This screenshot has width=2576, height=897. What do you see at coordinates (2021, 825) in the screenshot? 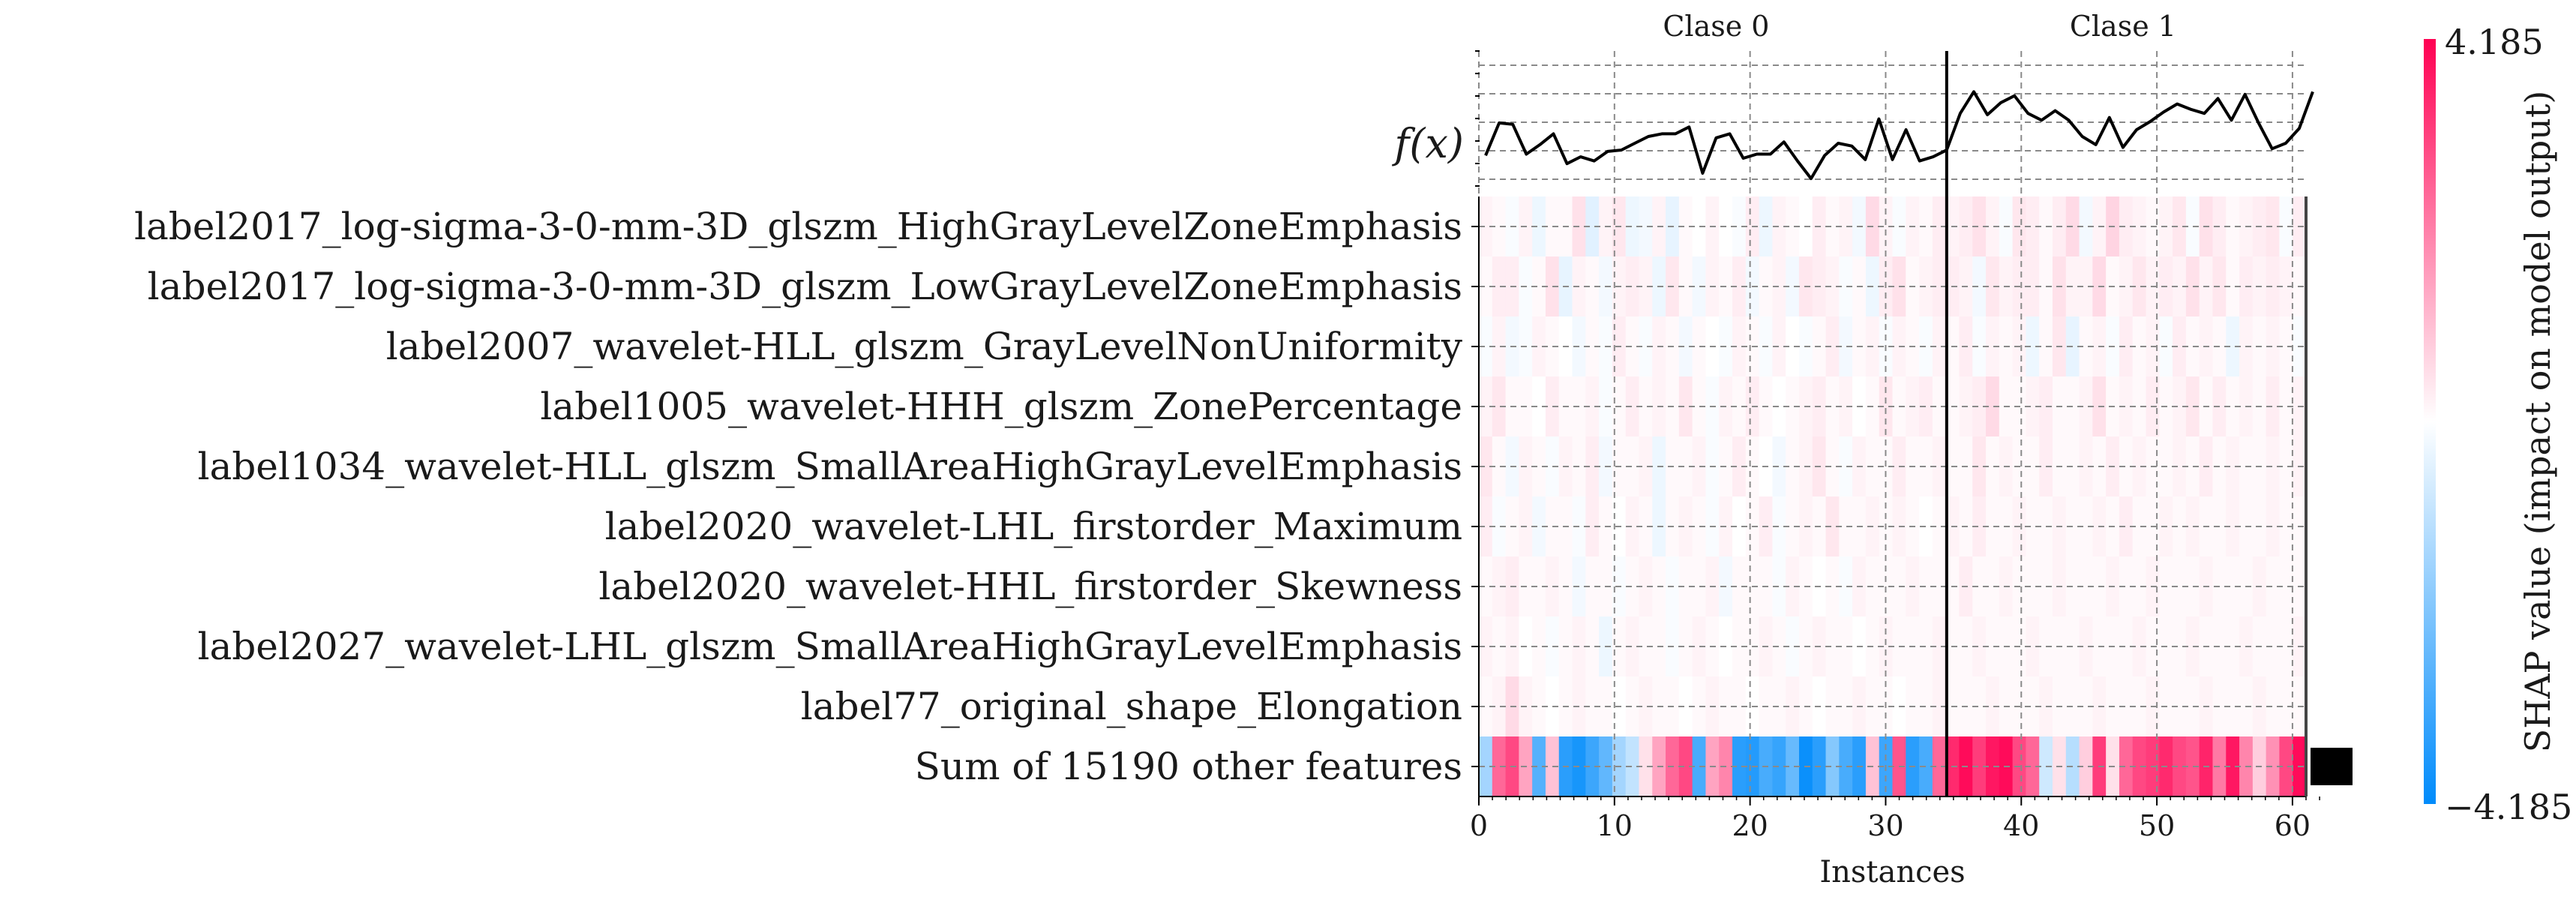
I see `x-tick-label: 40` at bounding box center [2021, 825].